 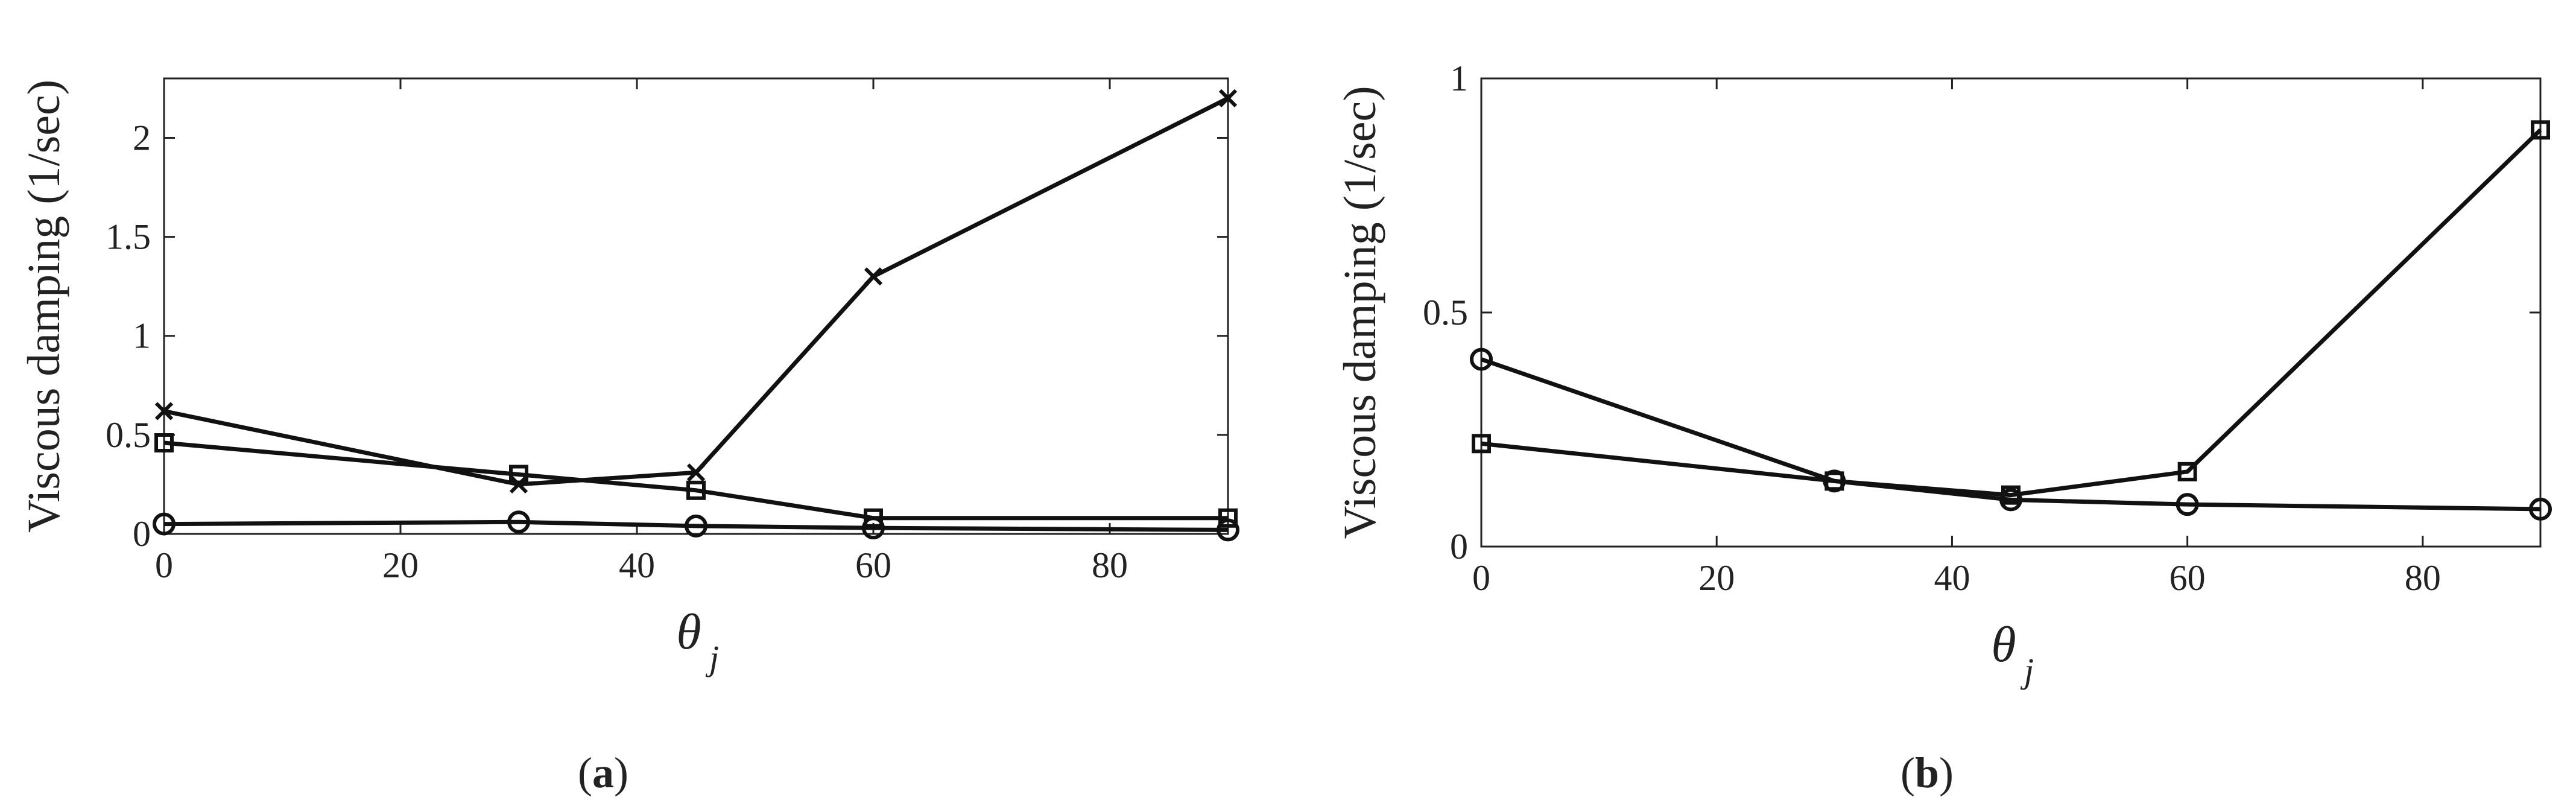 I want to click on y-tick-label: 1.5, so click(x=128, y=237).